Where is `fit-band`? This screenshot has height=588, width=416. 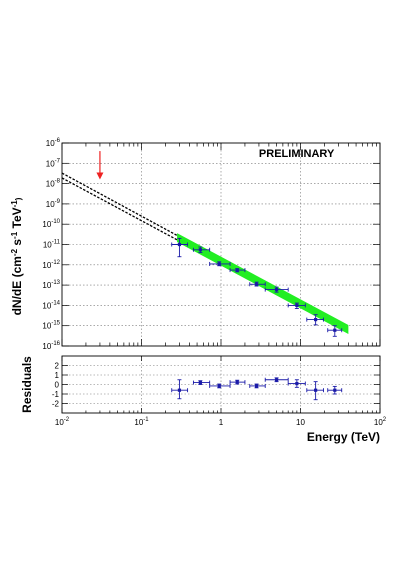 fit-band is located at coordinates (263, 283).